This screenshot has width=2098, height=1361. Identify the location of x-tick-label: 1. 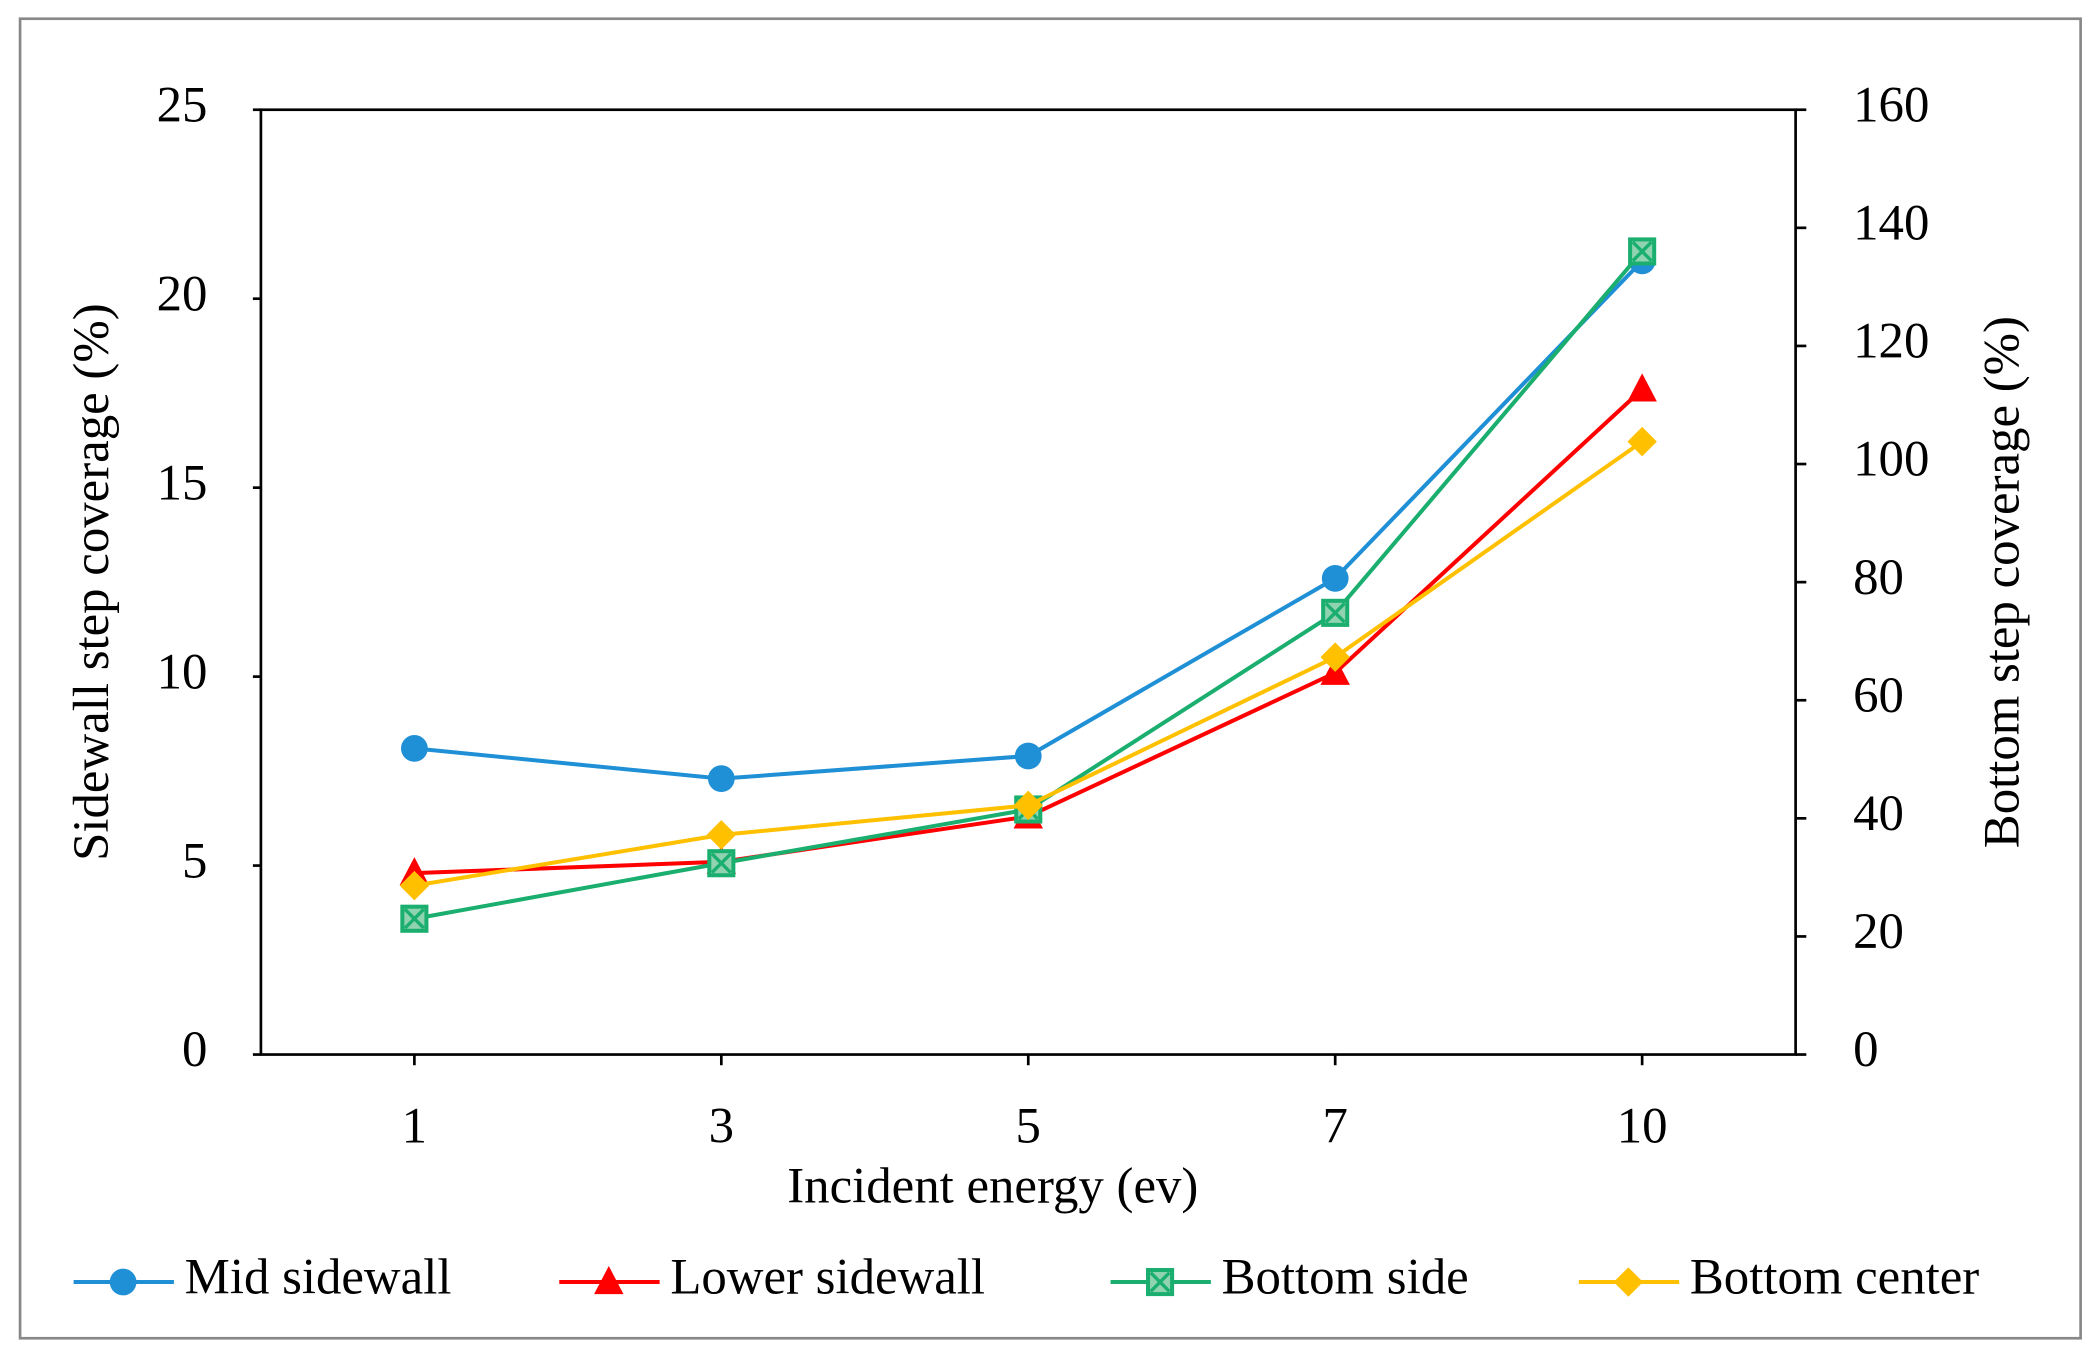
(414, 1125).